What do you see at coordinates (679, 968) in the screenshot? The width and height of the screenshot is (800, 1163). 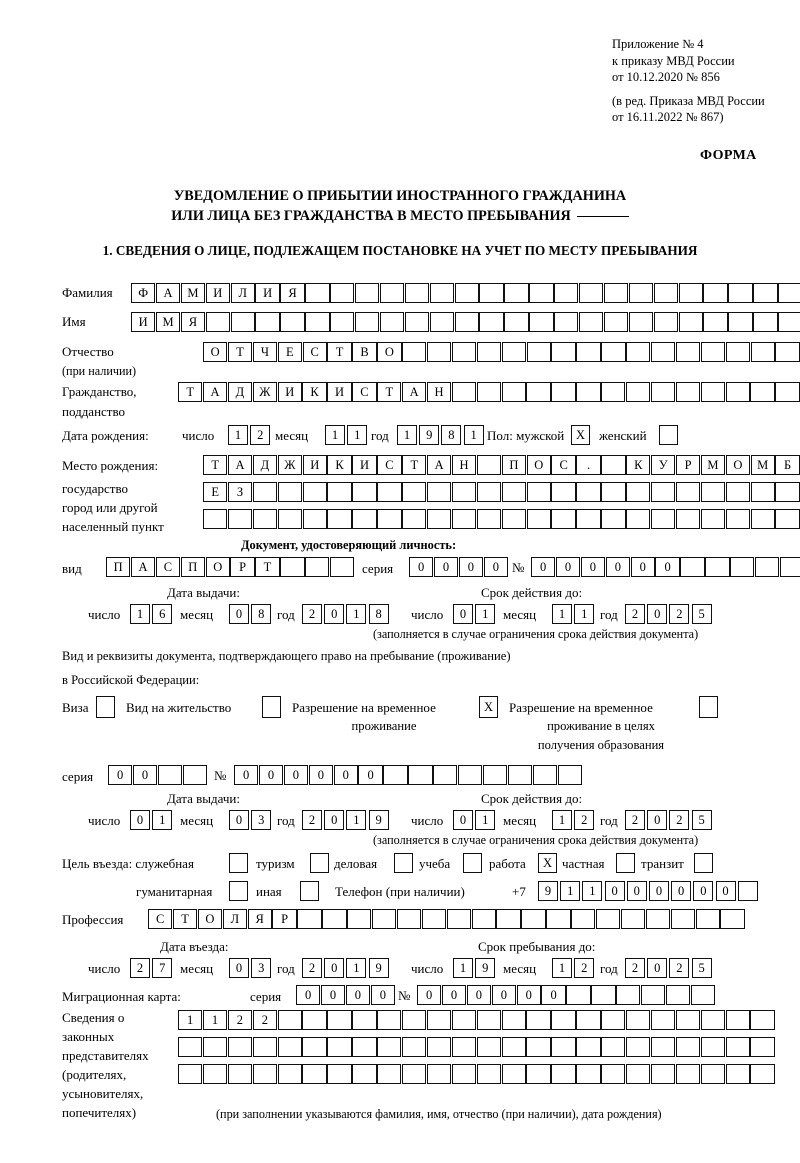 I see `char-cell: 2` at bounding box center [679, 968].